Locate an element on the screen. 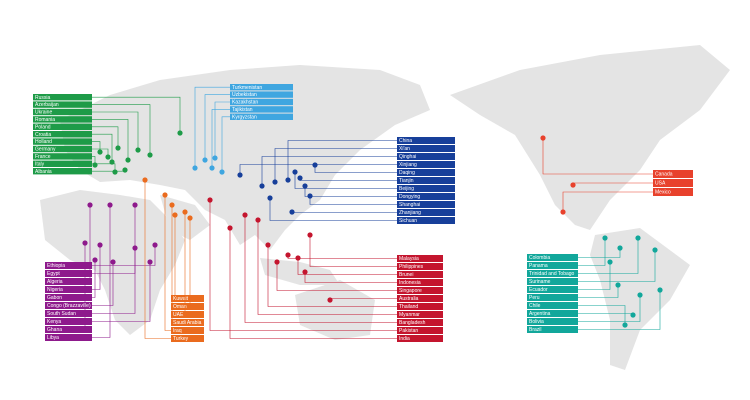 This screenshot has height=400, width=750. label-text: Gabon is located at coordinates (54, 298).